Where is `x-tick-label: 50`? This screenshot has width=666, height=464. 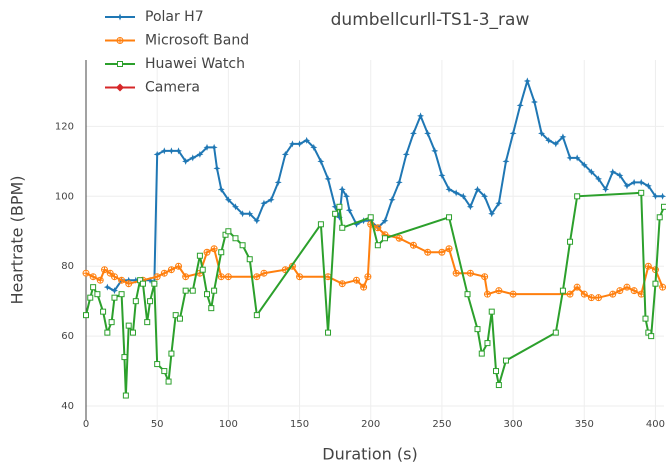
x-tick-label: 50 is located at coordinates (157, 424).